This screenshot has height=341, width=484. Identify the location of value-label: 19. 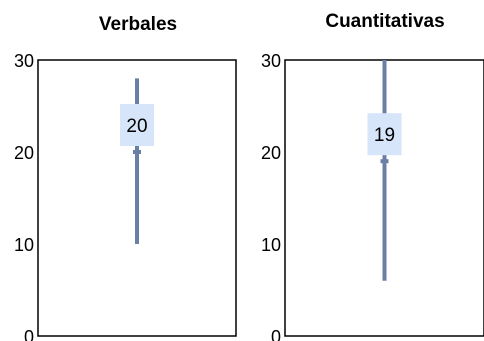
(384, 135).